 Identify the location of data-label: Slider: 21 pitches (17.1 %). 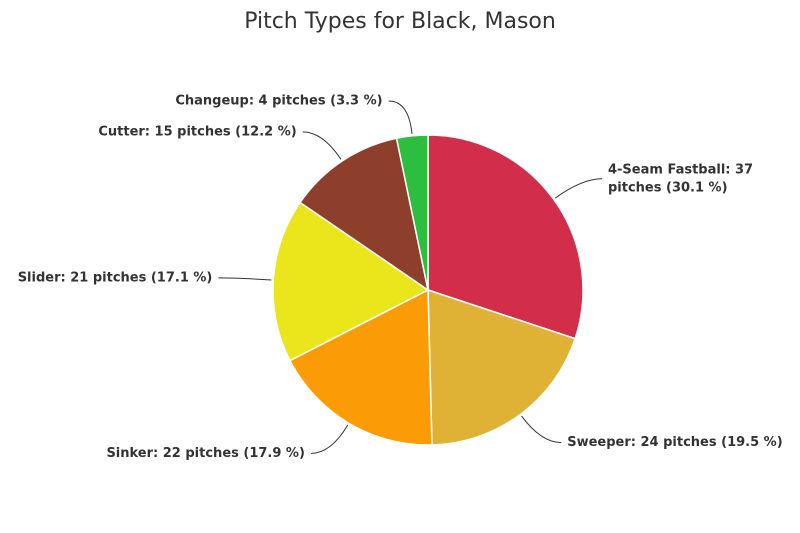
(115, 277).